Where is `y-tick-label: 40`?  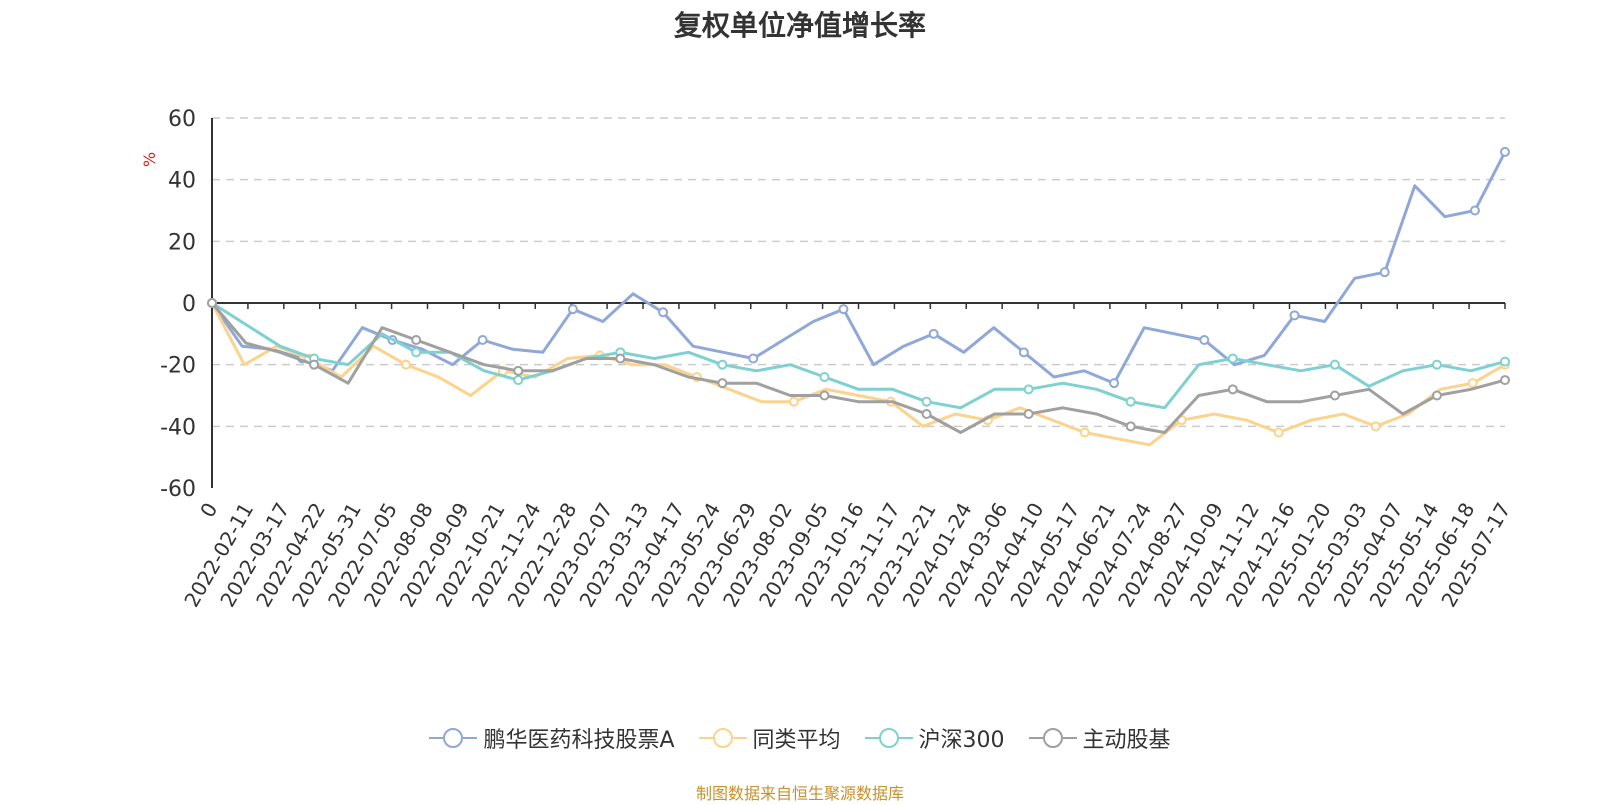 y-tick-label: 40 is located at coordinates (182, 181).